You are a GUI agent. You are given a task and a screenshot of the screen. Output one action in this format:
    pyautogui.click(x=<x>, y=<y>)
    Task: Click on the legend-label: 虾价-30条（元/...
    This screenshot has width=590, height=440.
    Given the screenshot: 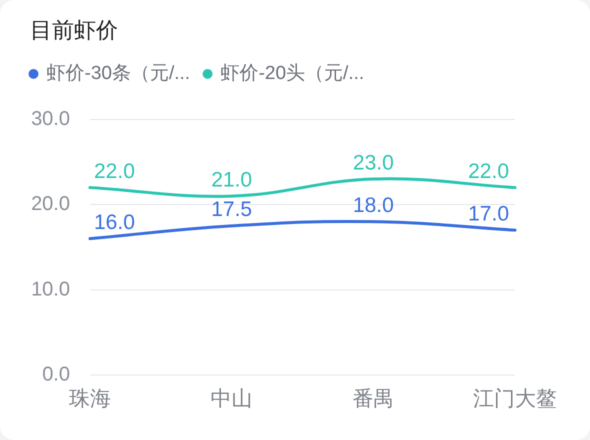 What is the action you would take?
    pyautogui.click(x=118, y=73)
    